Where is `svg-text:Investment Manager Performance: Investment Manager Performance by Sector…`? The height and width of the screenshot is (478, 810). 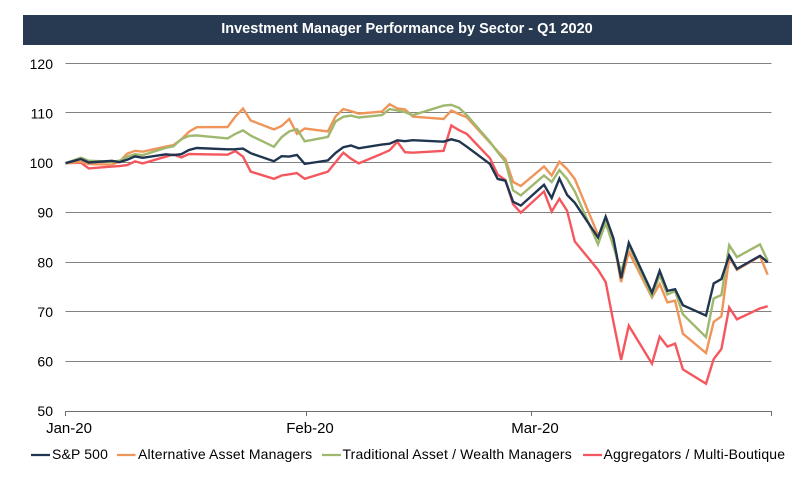 svg-text:Investment Manager Performance: Investment Manager Performance by Sector… is located at coordinates (407, 29).